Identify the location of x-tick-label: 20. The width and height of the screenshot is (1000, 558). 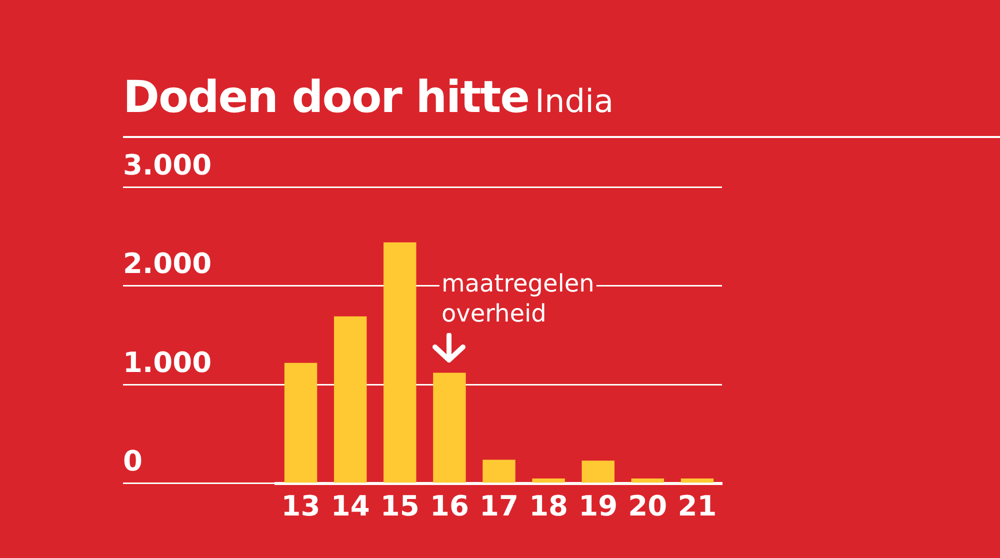
(648, 505).